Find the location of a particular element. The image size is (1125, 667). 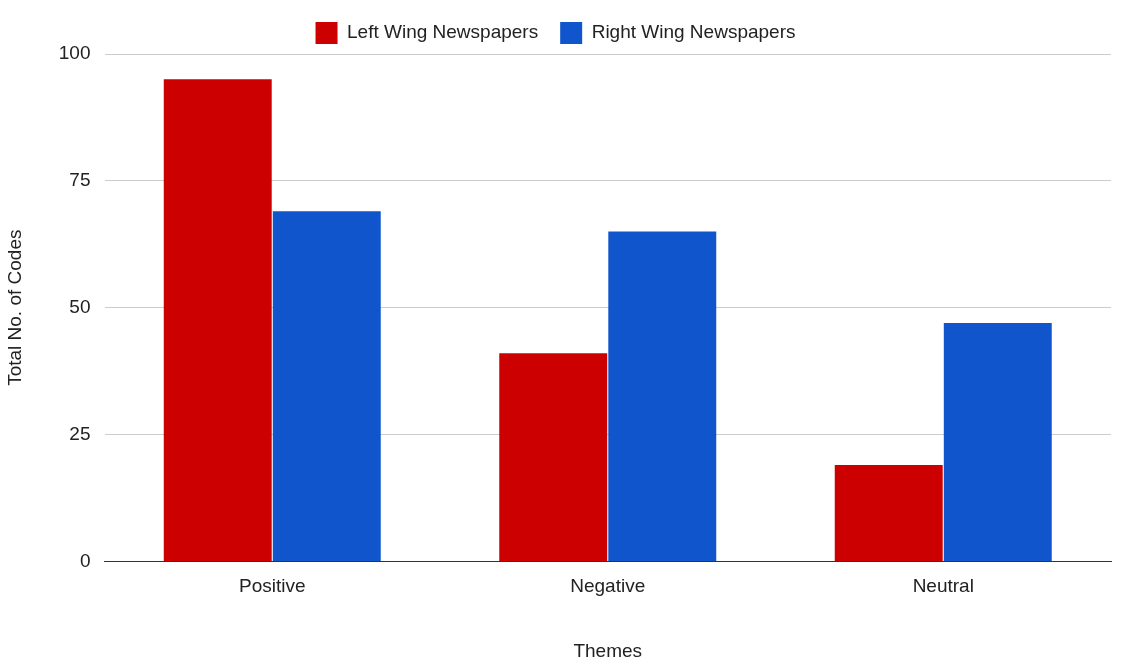

legend-label: Right Wing Newspapers is located at coordinates (693, 32).